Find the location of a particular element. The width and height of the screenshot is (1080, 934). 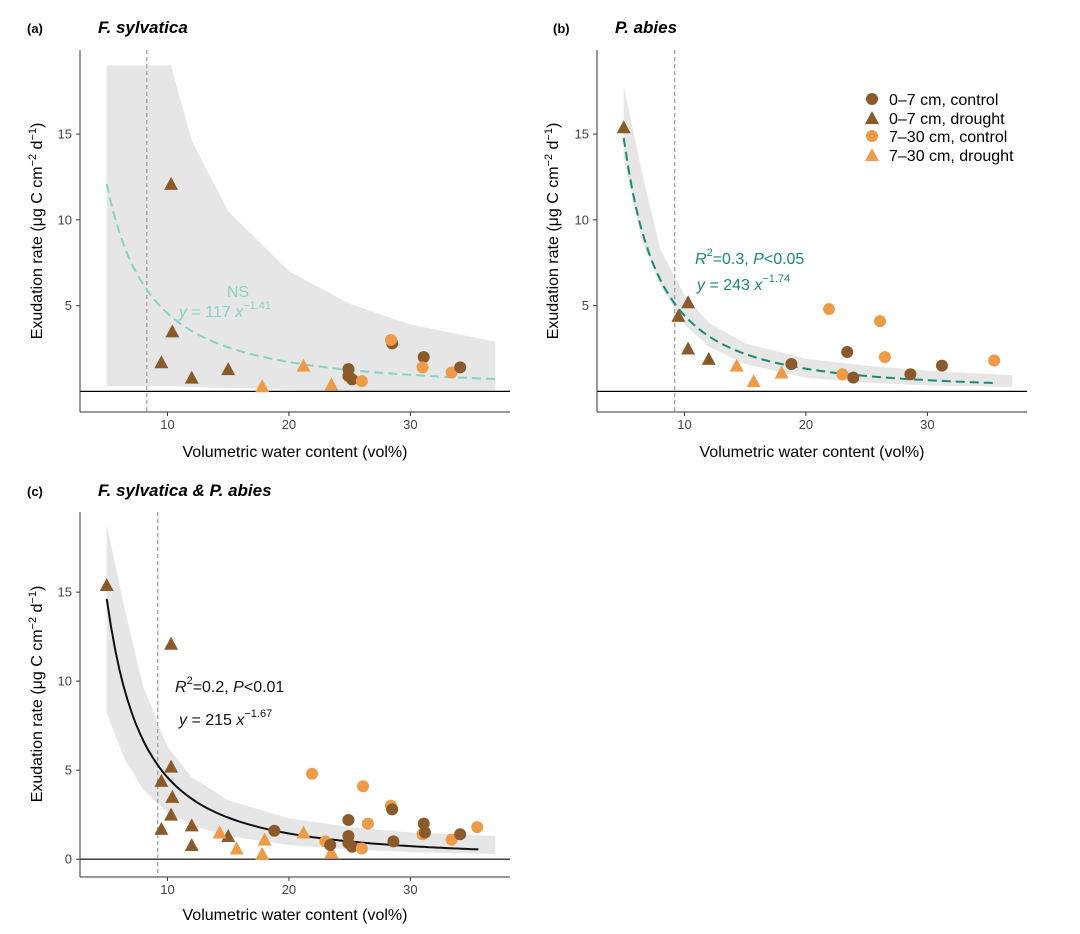

y-tick-label: 10 is located at coordinates (582, 219).